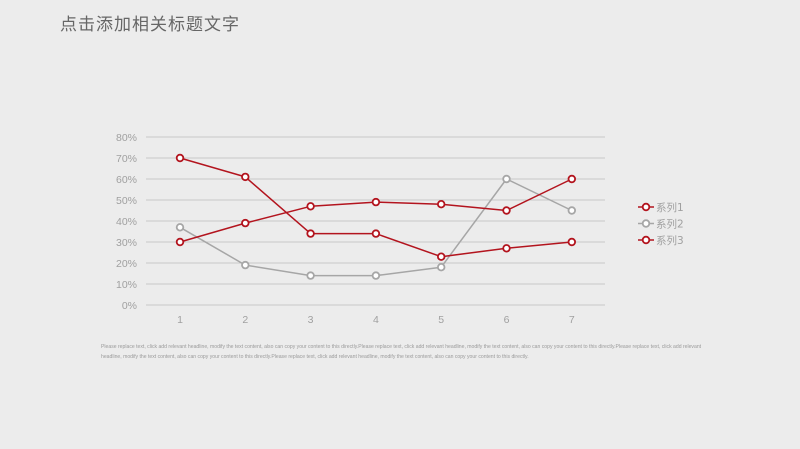 The width and height of the screenshot is (800, 449). Describe the element at coordinates (180, 320) in the screenshot. I see `x-tick-label: 1` at that location.